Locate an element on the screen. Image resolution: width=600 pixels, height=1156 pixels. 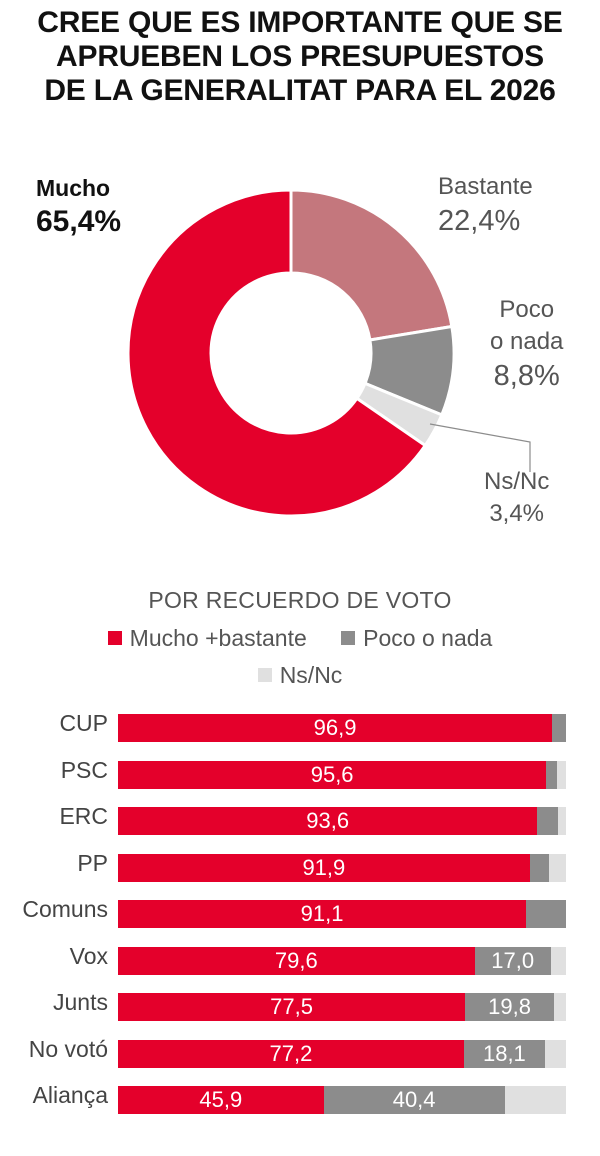
title-line-3: DE LA GENERALITAT PARA EL 2026 is located at coordinates (300, 90).